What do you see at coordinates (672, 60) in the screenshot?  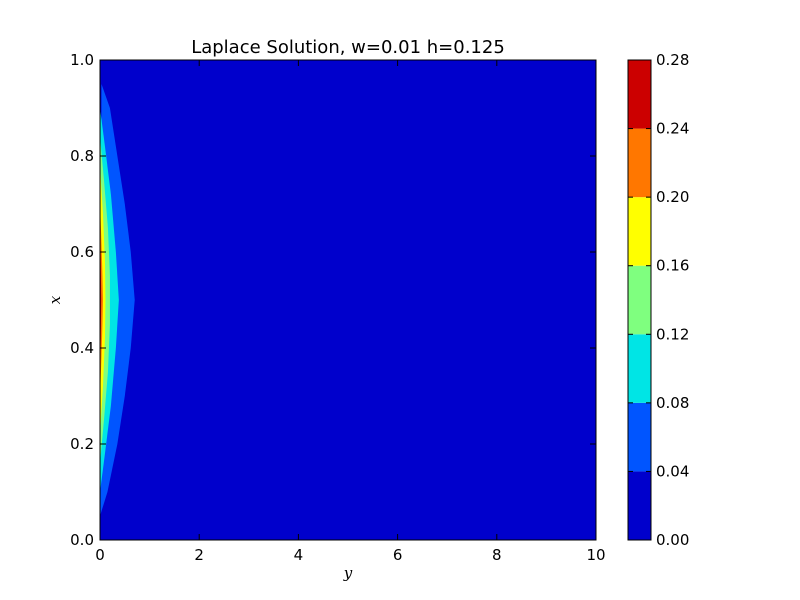 I see `colorbar-tick-label: 0.28` at bounding box center [672, 60].